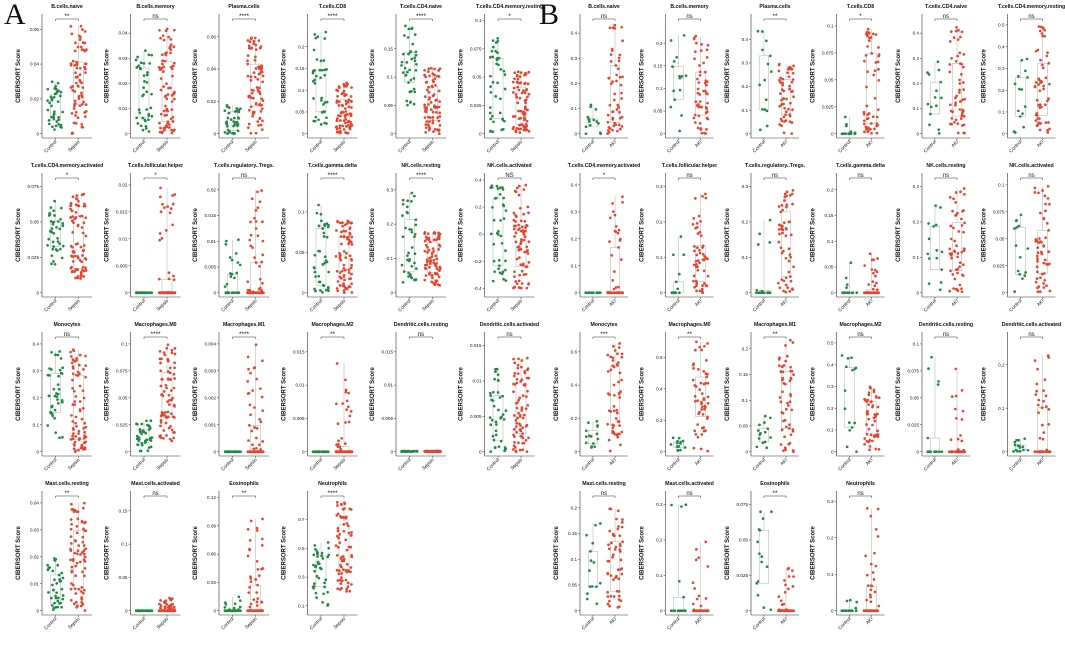  Describe the element at coordinates (509, 325) in the screenshot. I see `subplot-title: Dendritic.cells.activated` at that location.